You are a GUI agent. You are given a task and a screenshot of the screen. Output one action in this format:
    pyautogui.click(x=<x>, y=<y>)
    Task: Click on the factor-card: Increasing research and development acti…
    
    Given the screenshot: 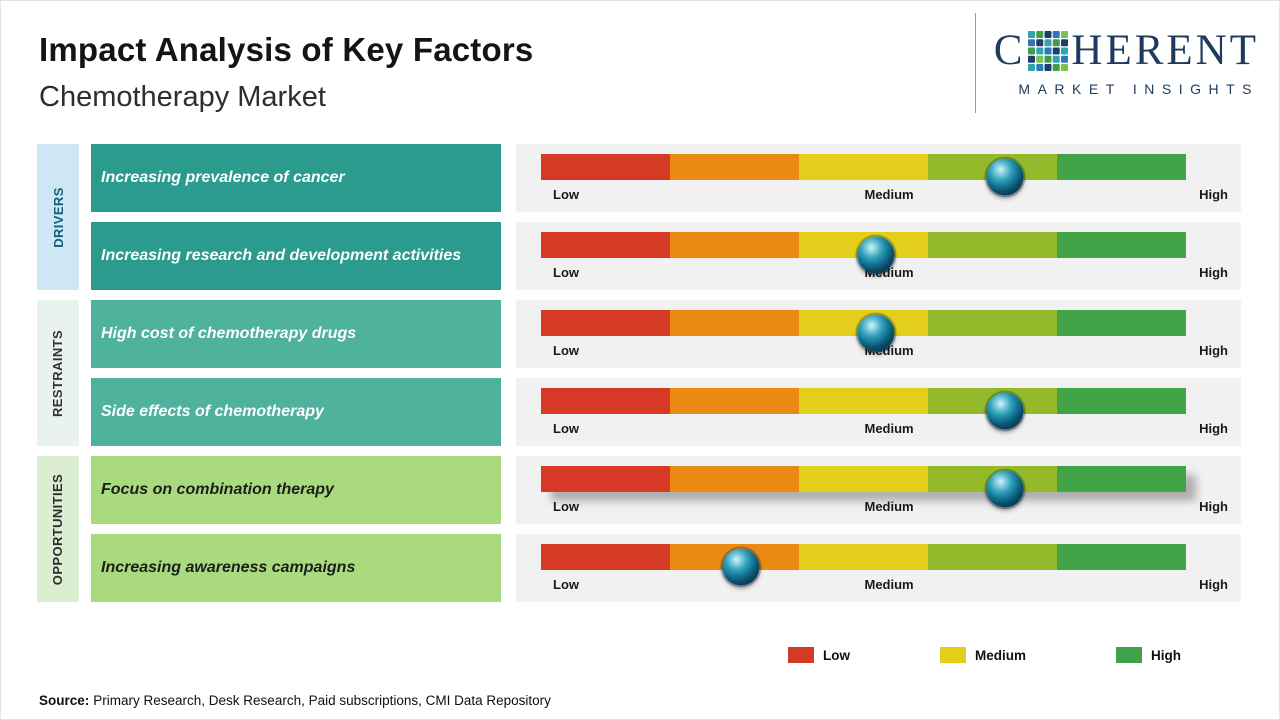 What is the action you would take?
    pyautogui.click(x=296, y=256)
    